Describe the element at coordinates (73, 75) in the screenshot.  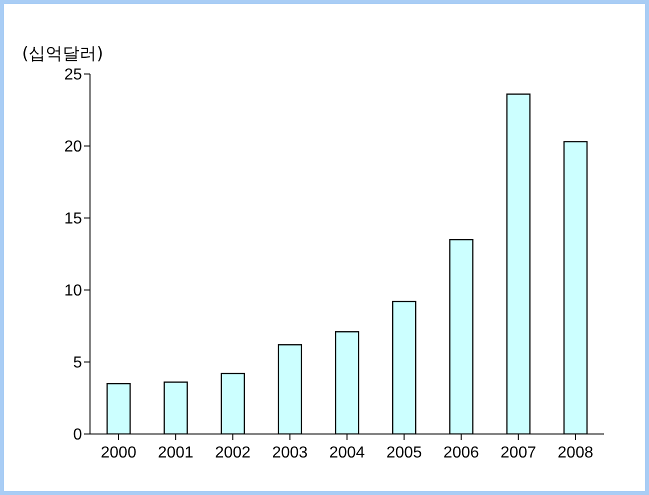
I see `y-tick-label: 25` at that location.